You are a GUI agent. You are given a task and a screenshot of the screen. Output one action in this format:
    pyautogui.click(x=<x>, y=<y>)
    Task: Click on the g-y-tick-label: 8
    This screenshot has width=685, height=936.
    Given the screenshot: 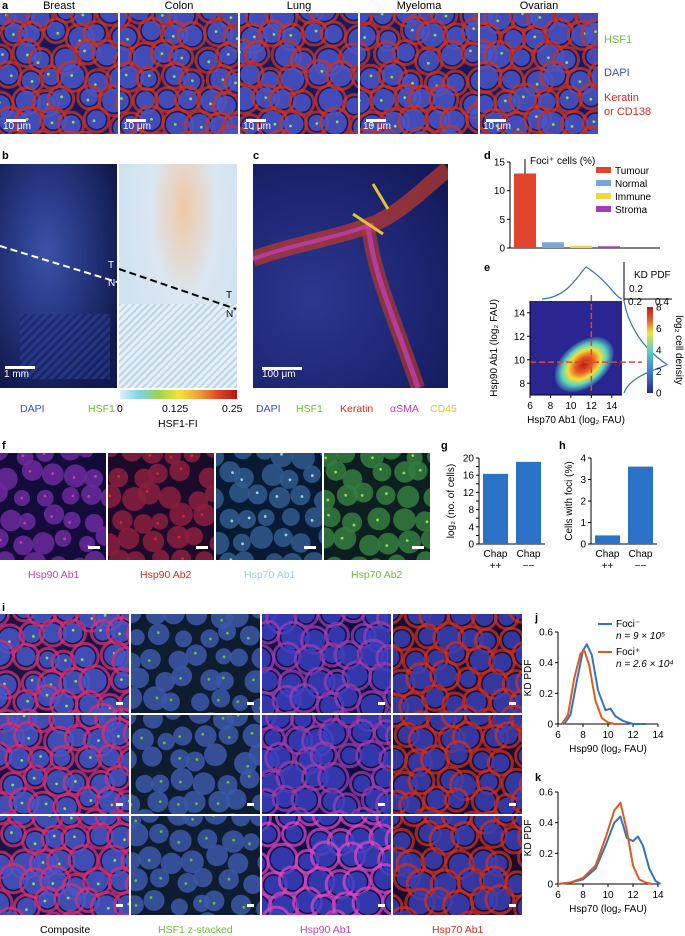 What is the action you would take?
    pyautogui.click(x=471, y=510)
    